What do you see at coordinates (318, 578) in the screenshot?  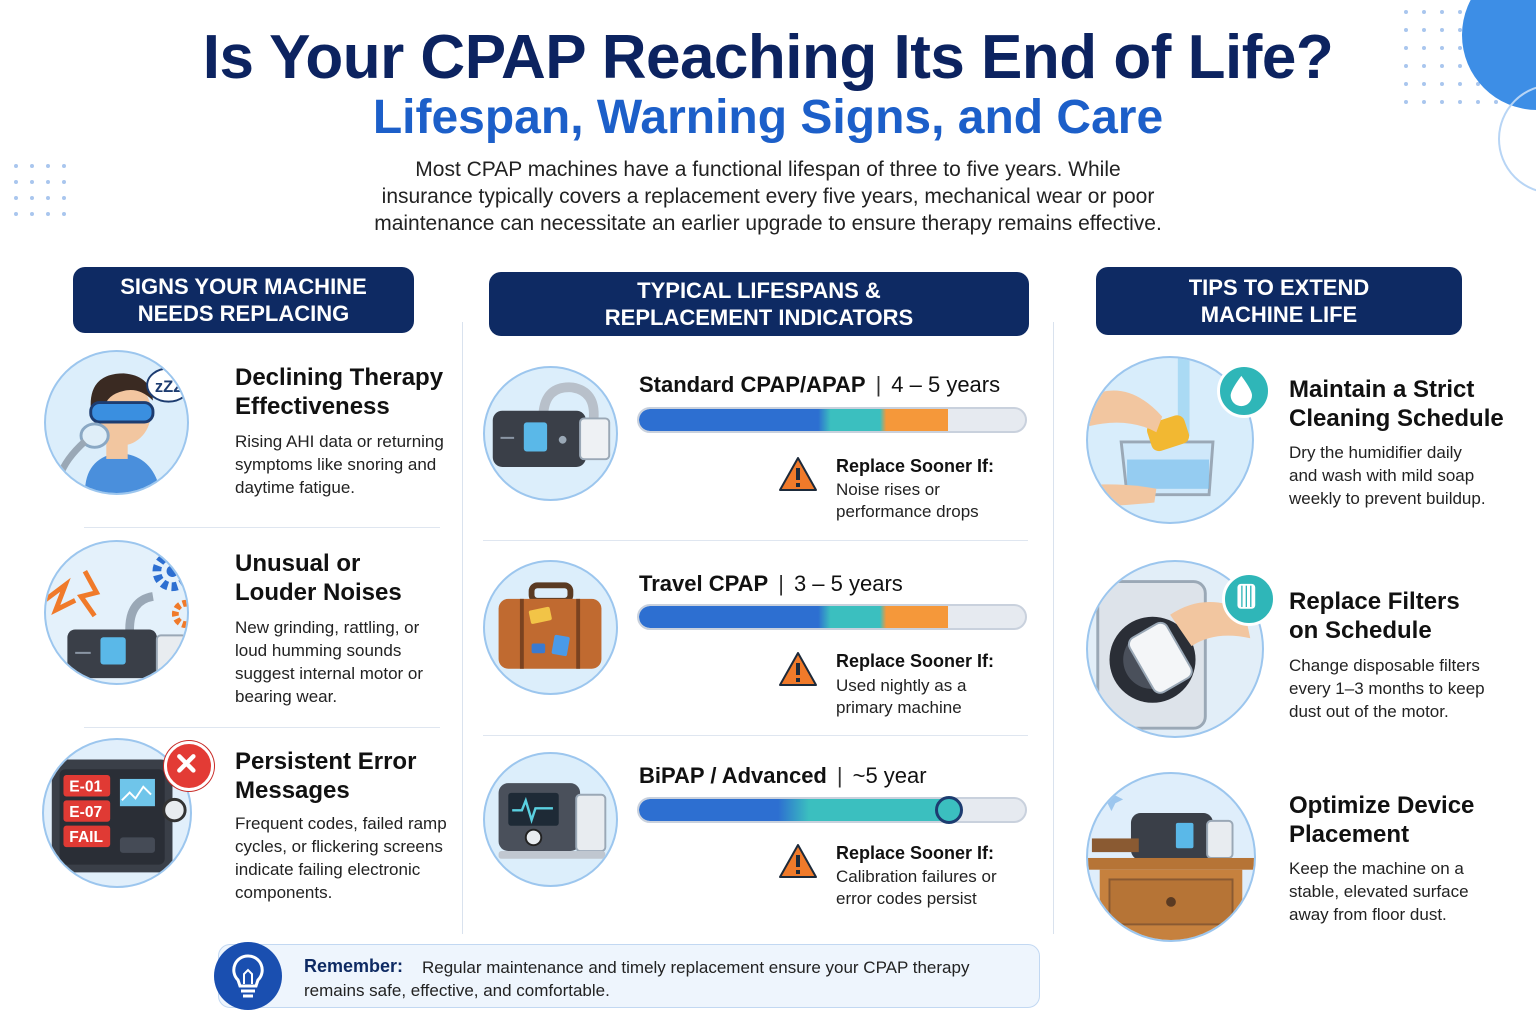 I see `sign-title: Unusual or Louder Noises` at bounding box center [318, 578].